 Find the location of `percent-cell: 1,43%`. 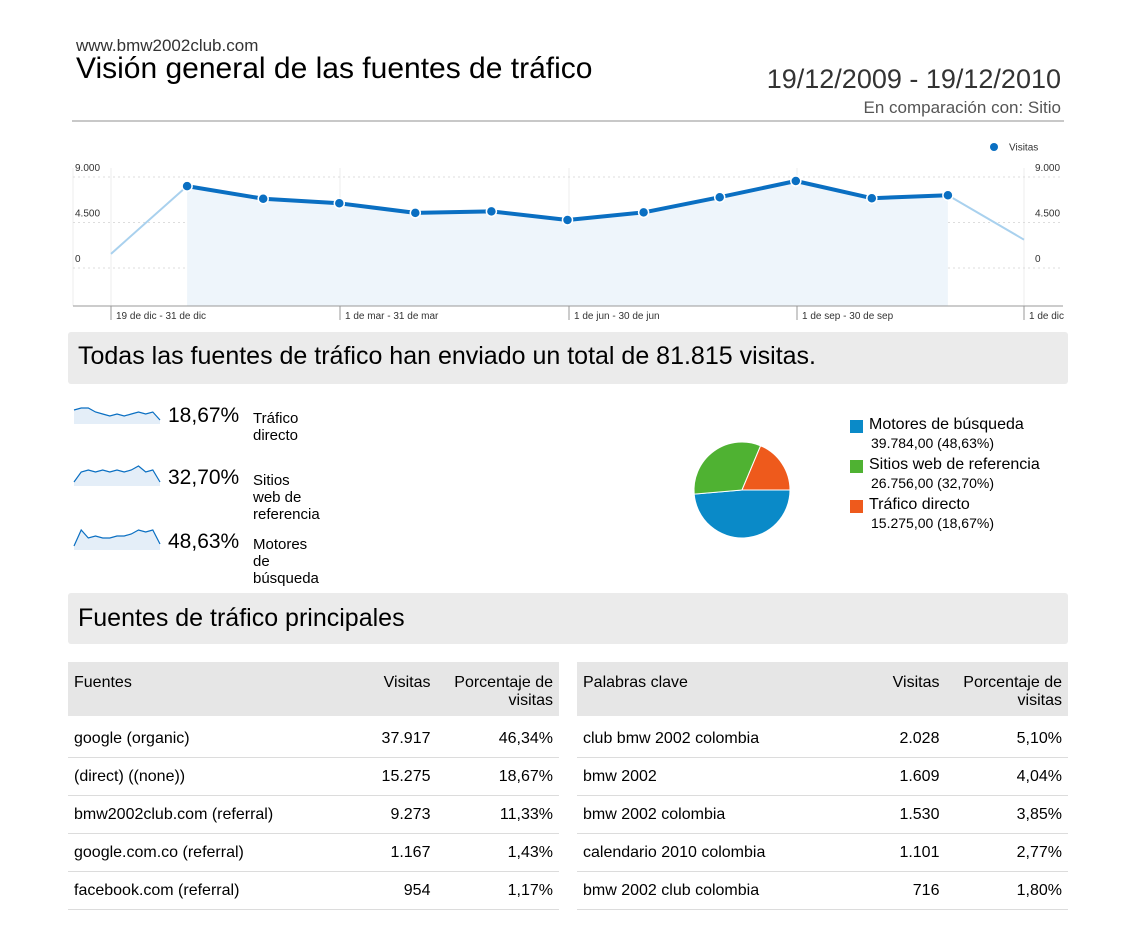

percent-cell: 1,43% is located at coordinates (497, 852).